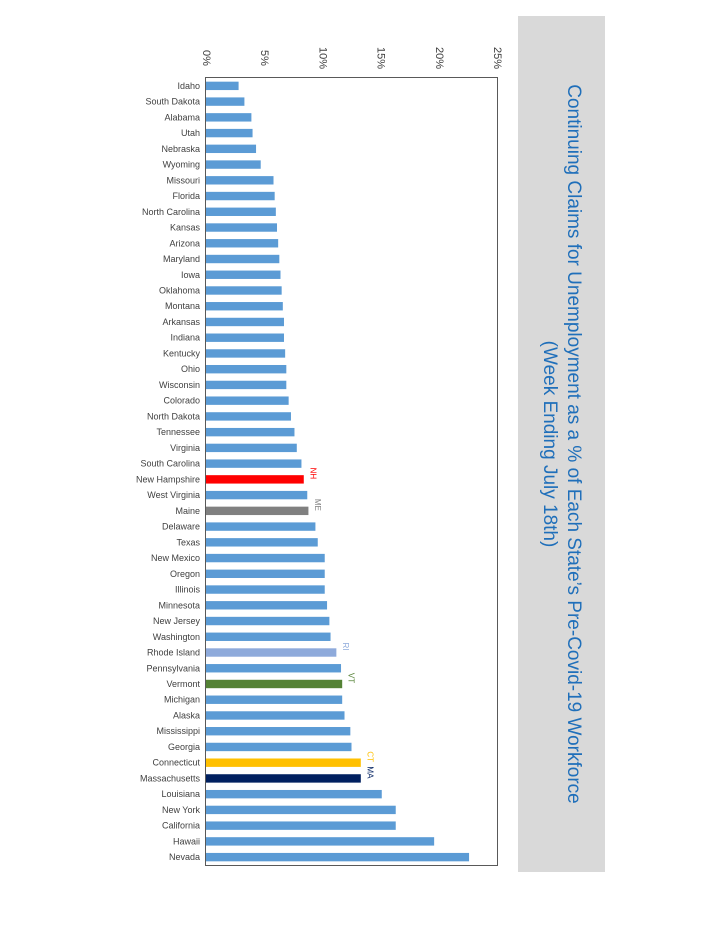 Image resolution: width=720 pixels, height=932 pixels. I want to click on category-label: New York, so click(181, 810).